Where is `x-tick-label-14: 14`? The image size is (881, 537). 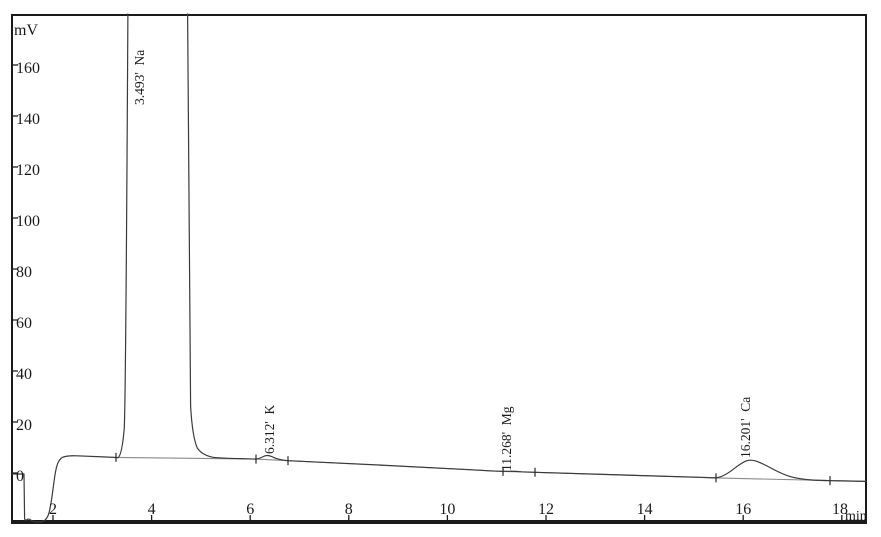
x-tick-label-14: 14 is located at coordinates (644, 509).